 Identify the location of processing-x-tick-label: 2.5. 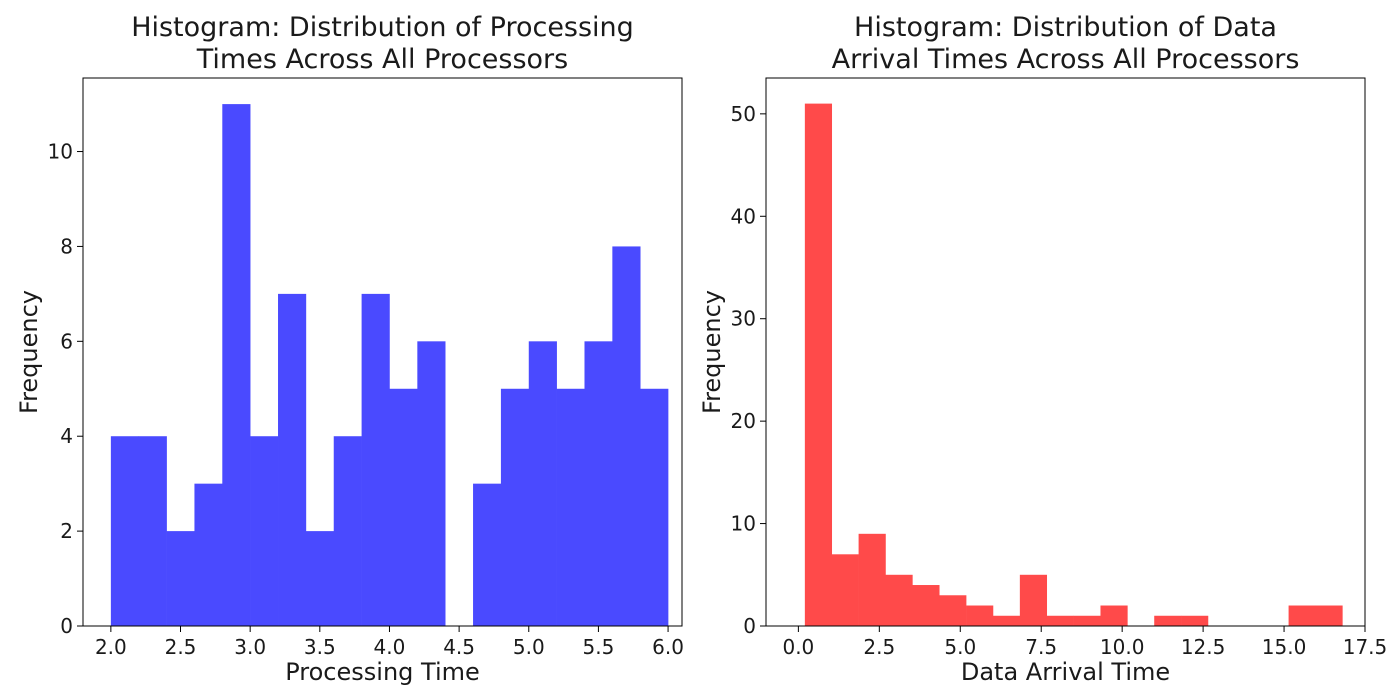
(181, 647).